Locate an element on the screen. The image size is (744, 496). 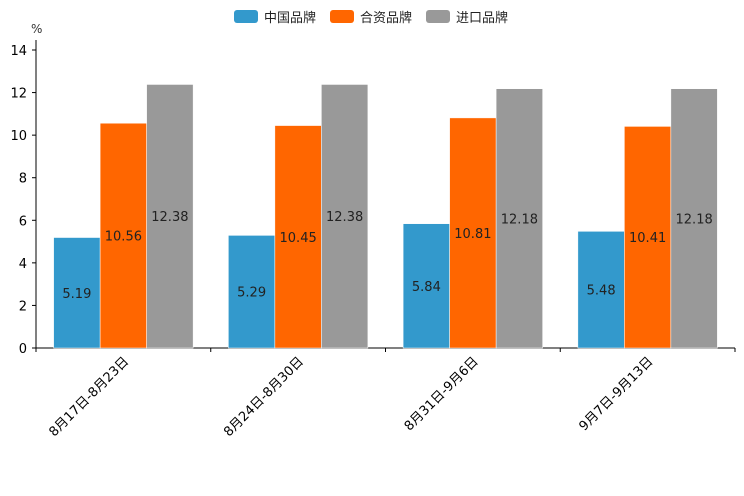
y-tick-label: 8 is located at coordinates (23, 179).